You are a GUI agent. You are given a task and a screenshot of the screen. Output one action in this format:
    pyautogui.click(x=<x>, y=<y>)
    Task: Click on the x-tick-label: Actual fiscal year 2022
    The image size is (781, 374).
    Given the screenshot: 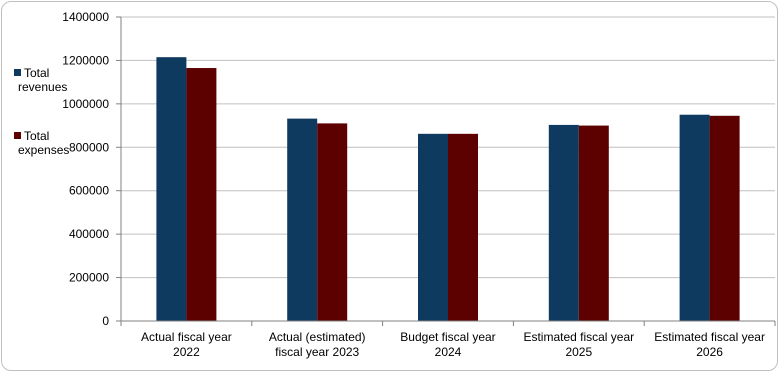 What is the action you would take?
    pyautogui.click(x=186, y=344)
    